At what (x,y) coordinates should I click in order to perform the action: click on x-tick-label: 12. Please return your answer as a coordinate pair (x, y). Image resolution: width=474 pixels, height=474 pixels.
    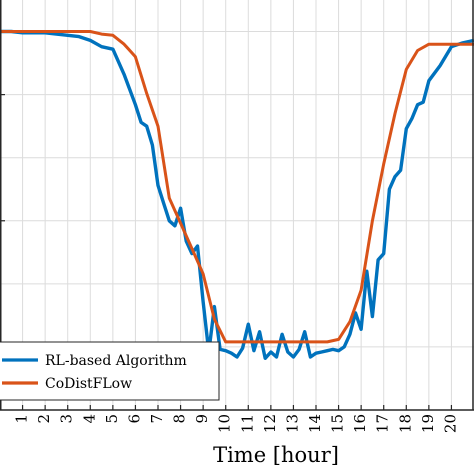
    Looking at the image, I should click on (270, 423).